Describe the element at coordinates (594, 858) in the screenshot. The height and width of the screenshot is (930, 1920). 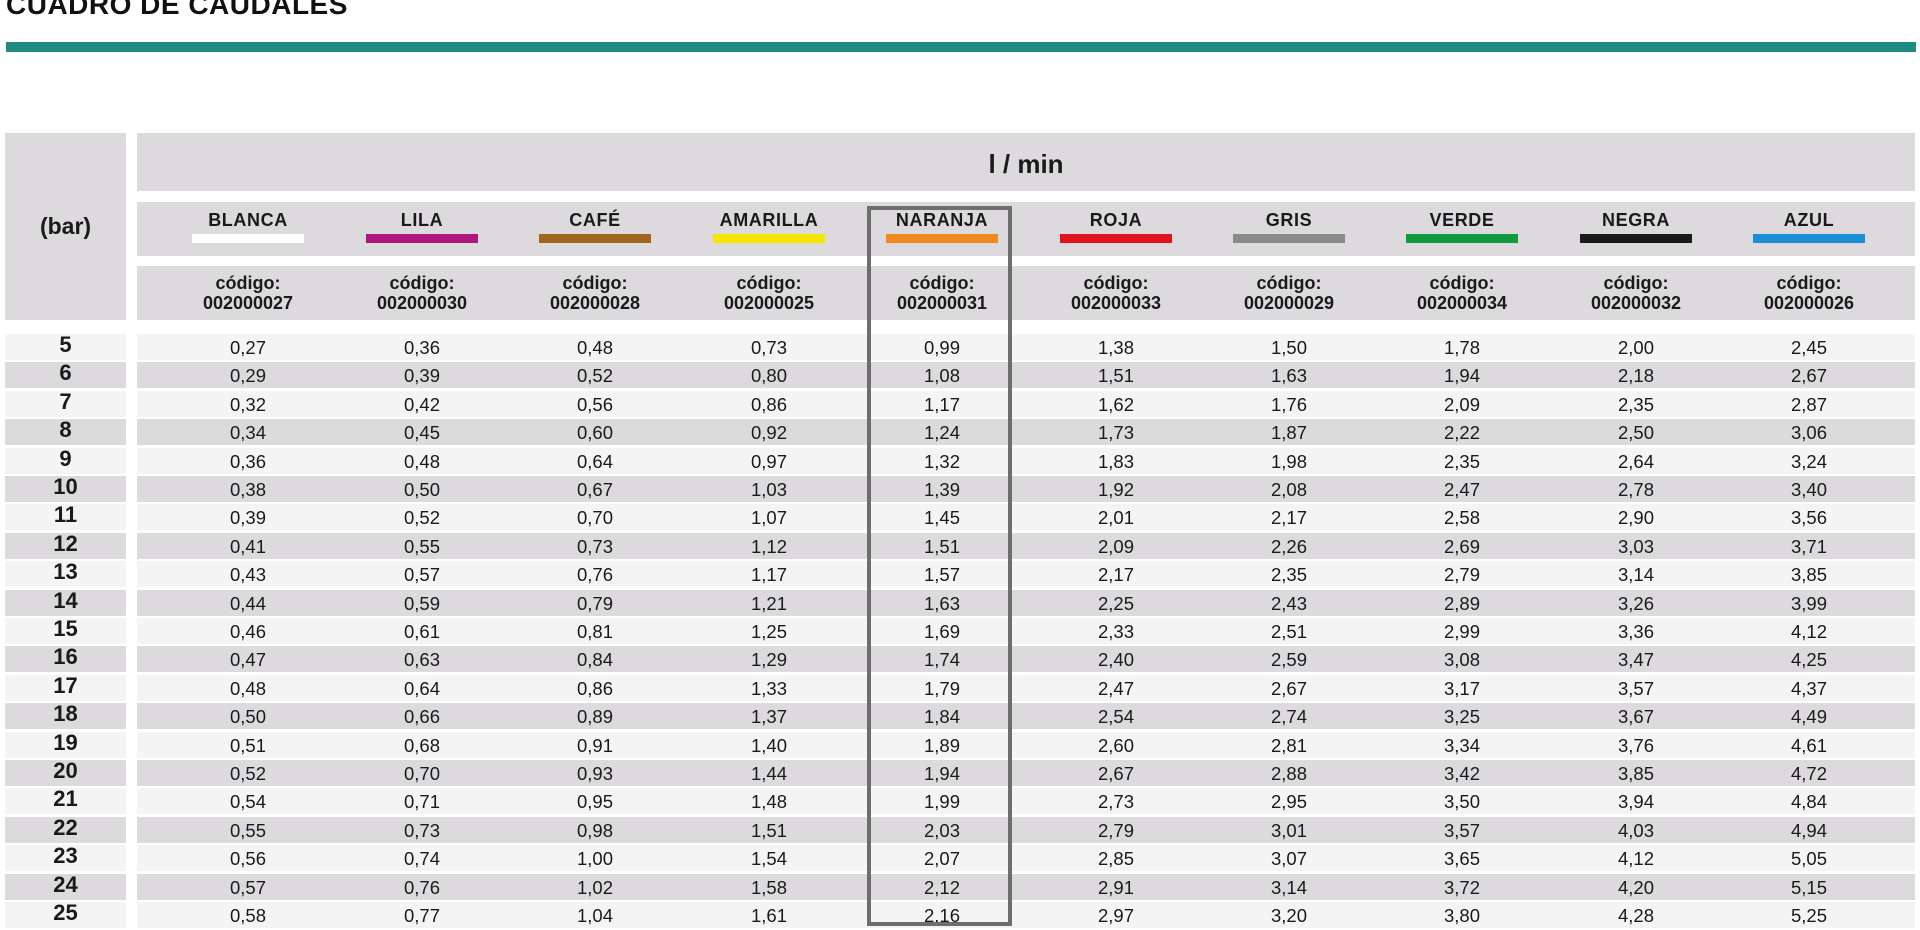
I see `table-cell: 1,00` at that location.